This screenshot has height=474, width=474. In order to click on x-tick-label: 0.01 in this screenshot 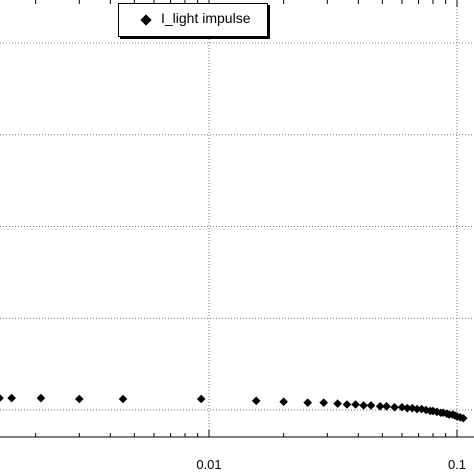, I will do `click(208, 464)`.